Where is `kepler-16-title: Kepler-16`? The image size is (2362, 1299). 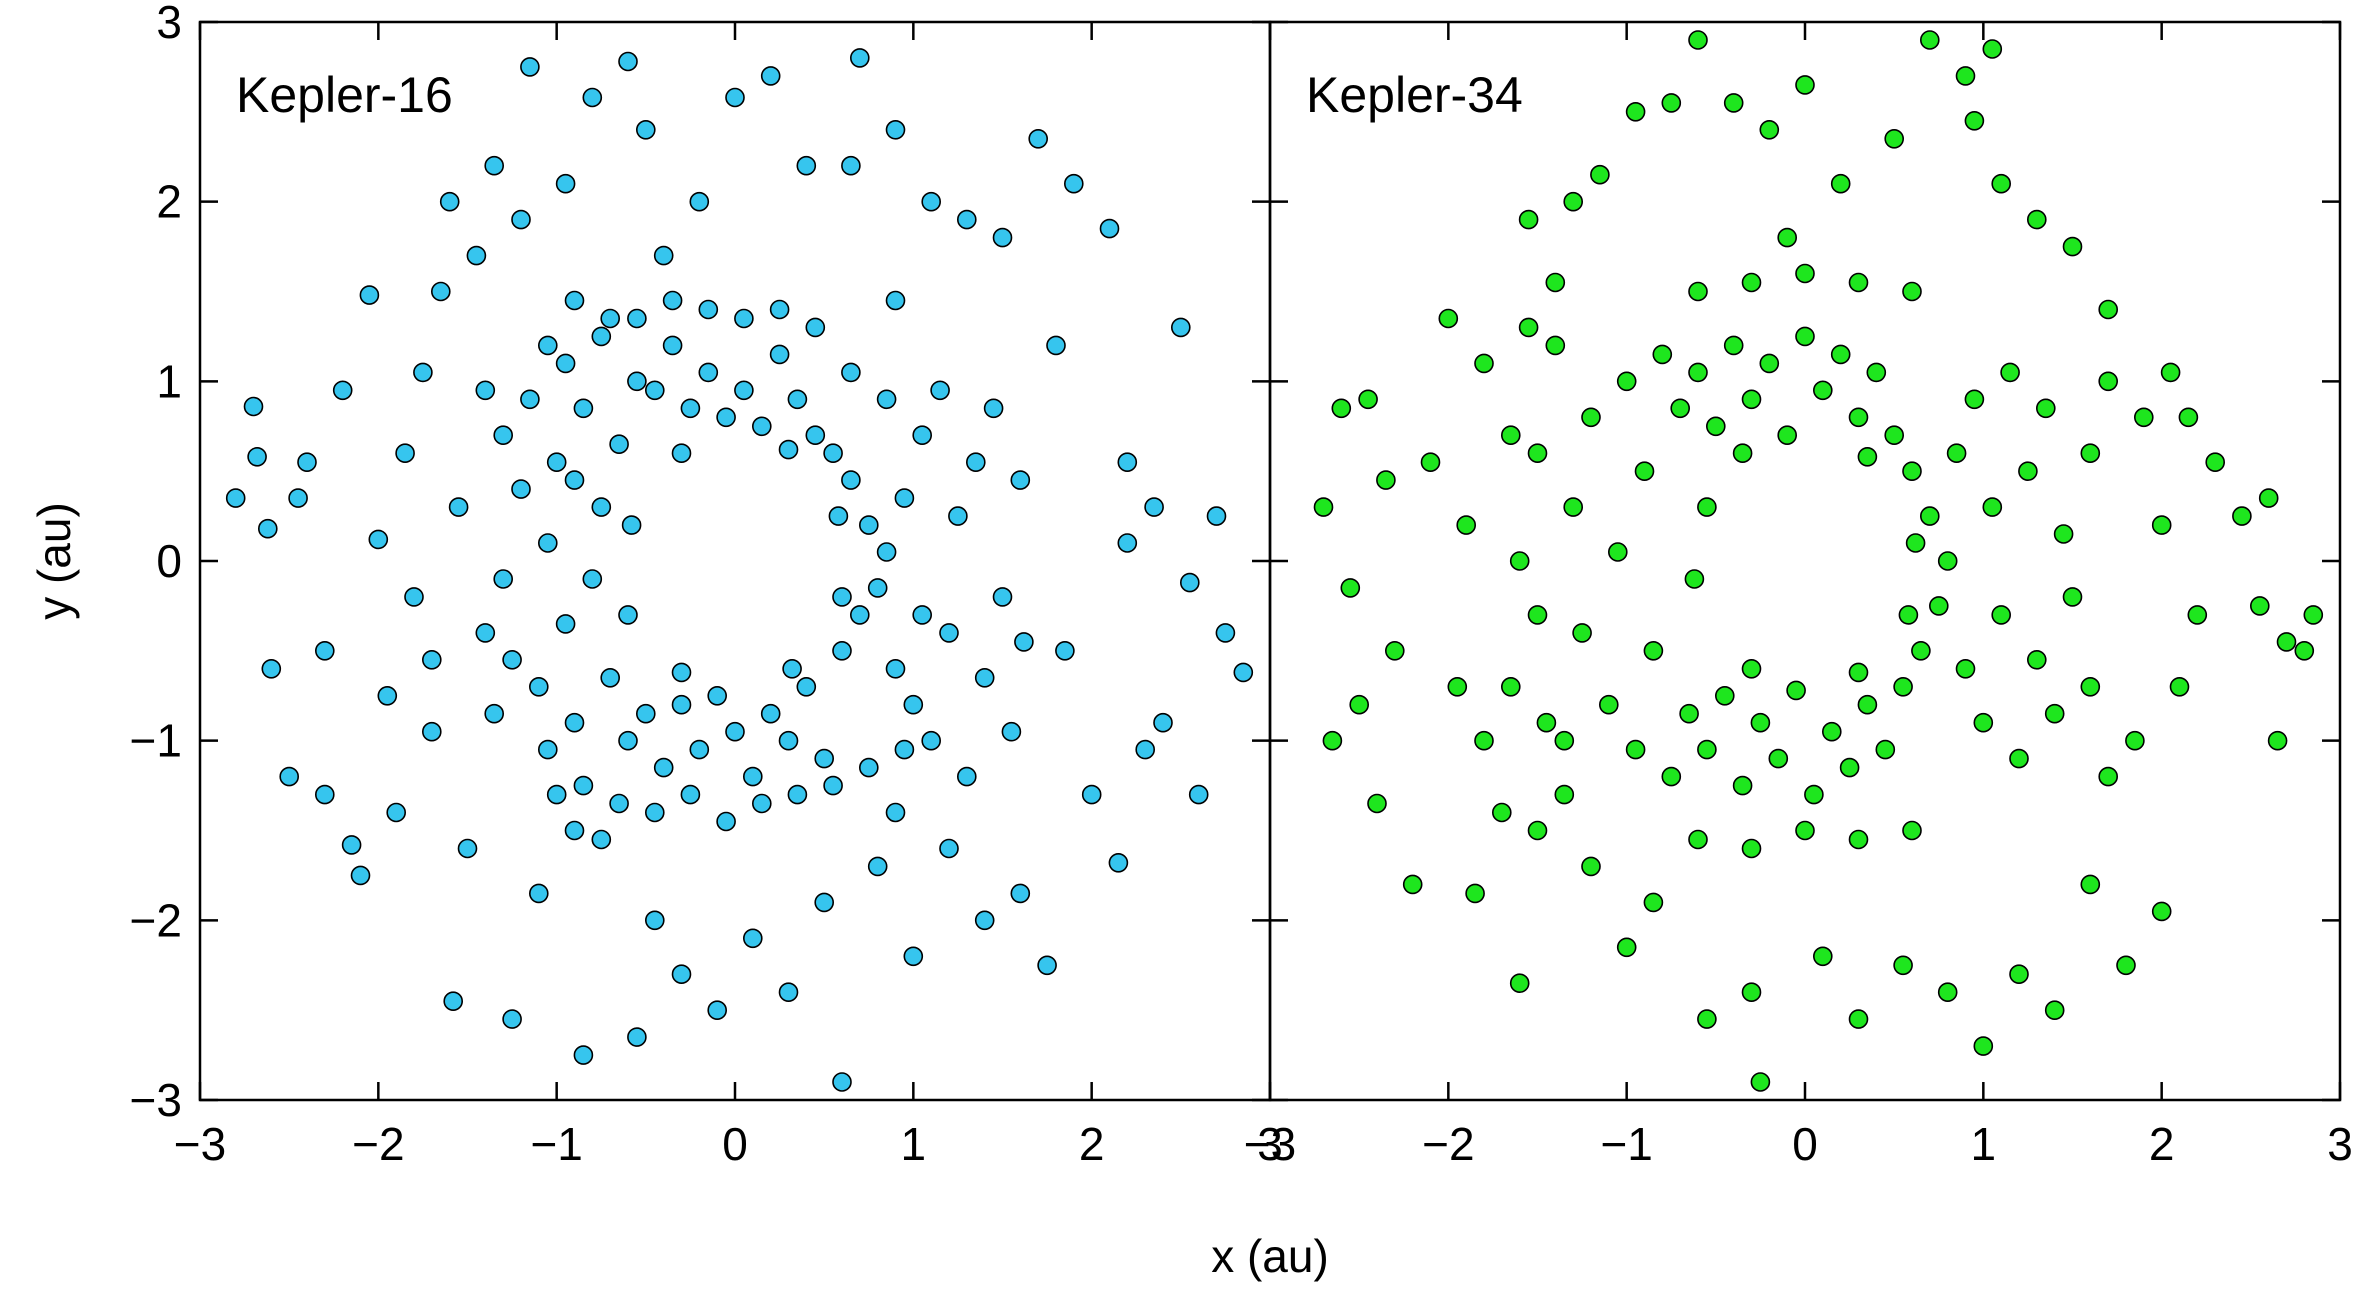 kepler-16-title: Kepler-16 is located at coordinates (344, 95).